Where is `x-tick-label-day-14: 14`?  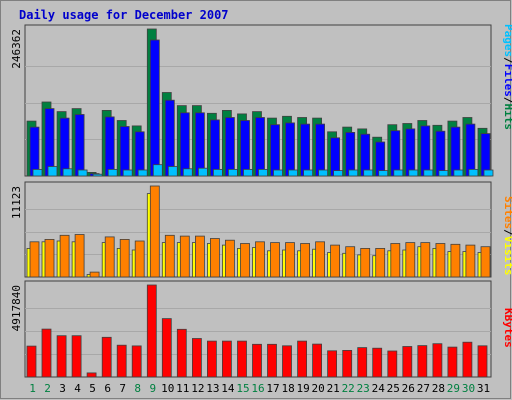
x-tick-label-day-14: 14 is located at coordinates (228, 388).